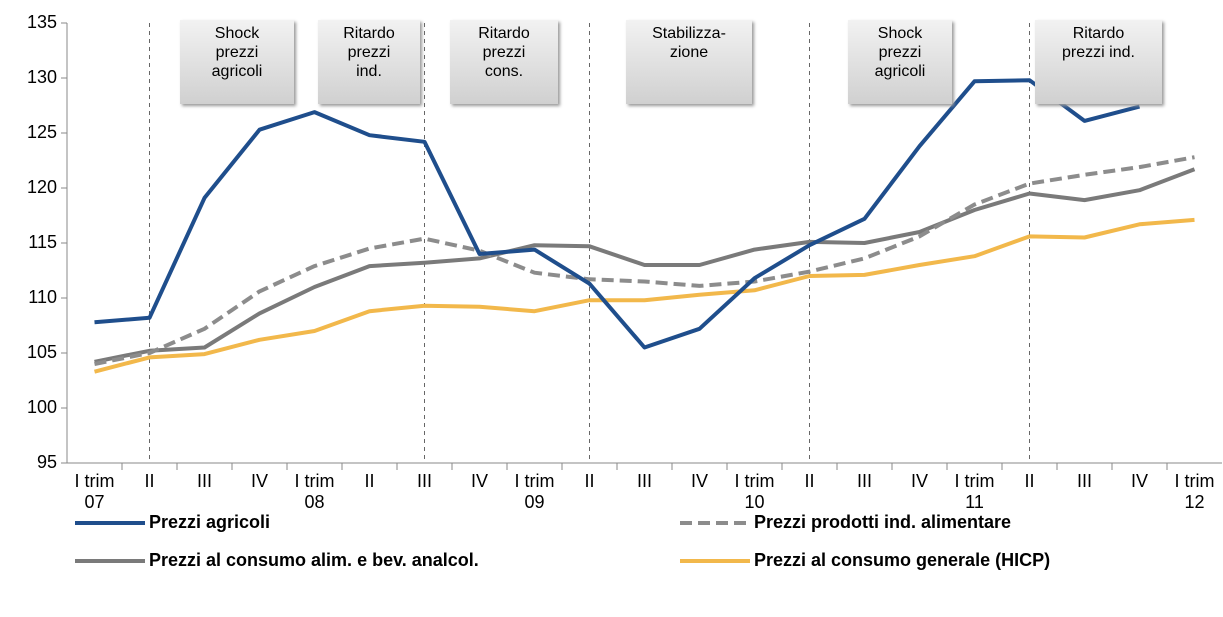 This screenshot has height=617, width=1223. What do you see at coordinates (42, 132) in the screenshot?
I see `y-tick-label: 125` at bounding box center [42, 132].